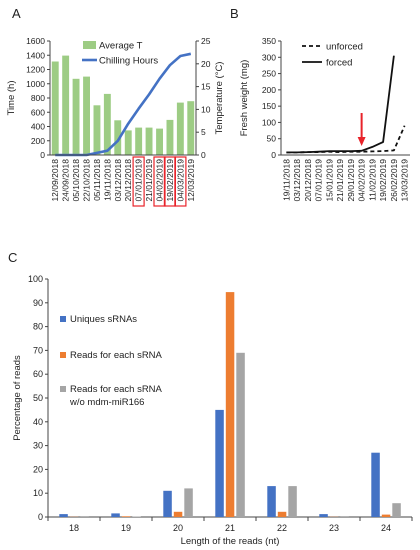 The image size is (420, 550). What do you see at coordinates (282, 528) in the screenshot?
I see `x-tick-label: 22` at bounding box center [282, 528].